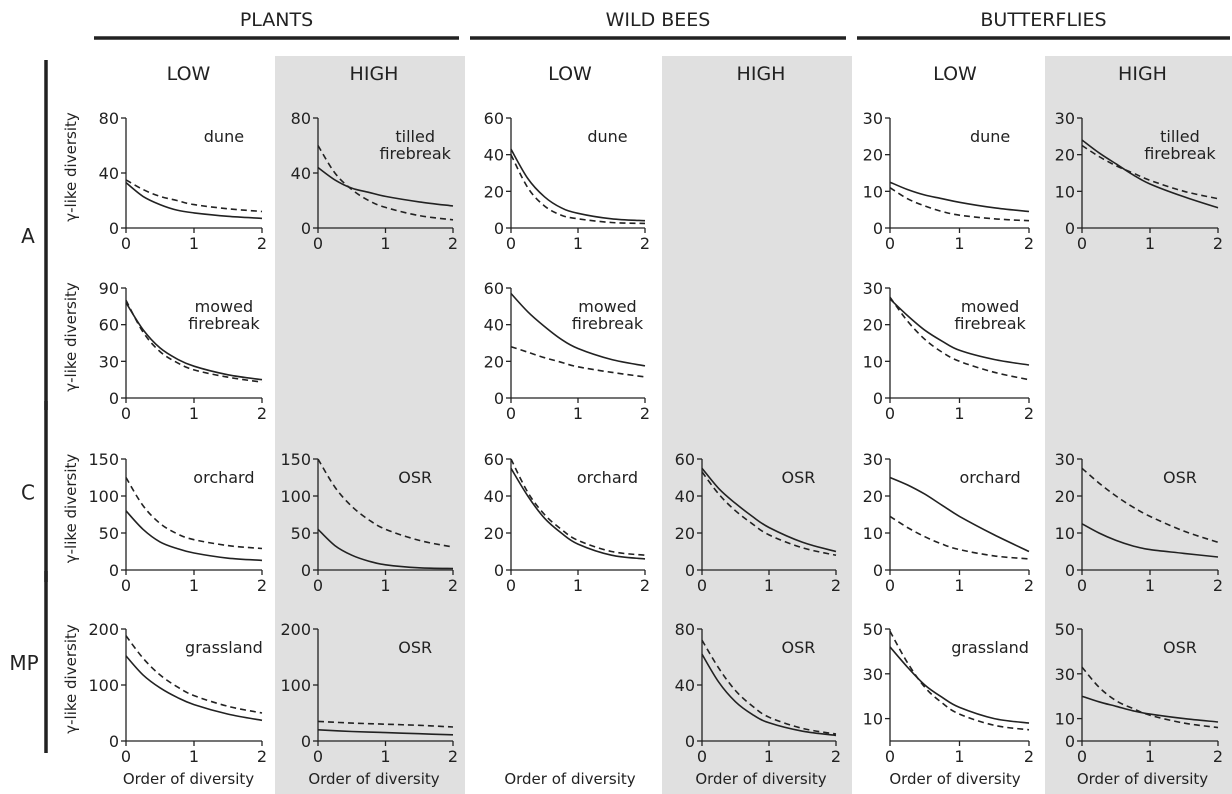 This screenshot has width=1232, height=794. I want to click on y-tick-label: 80, so click(685, 629).